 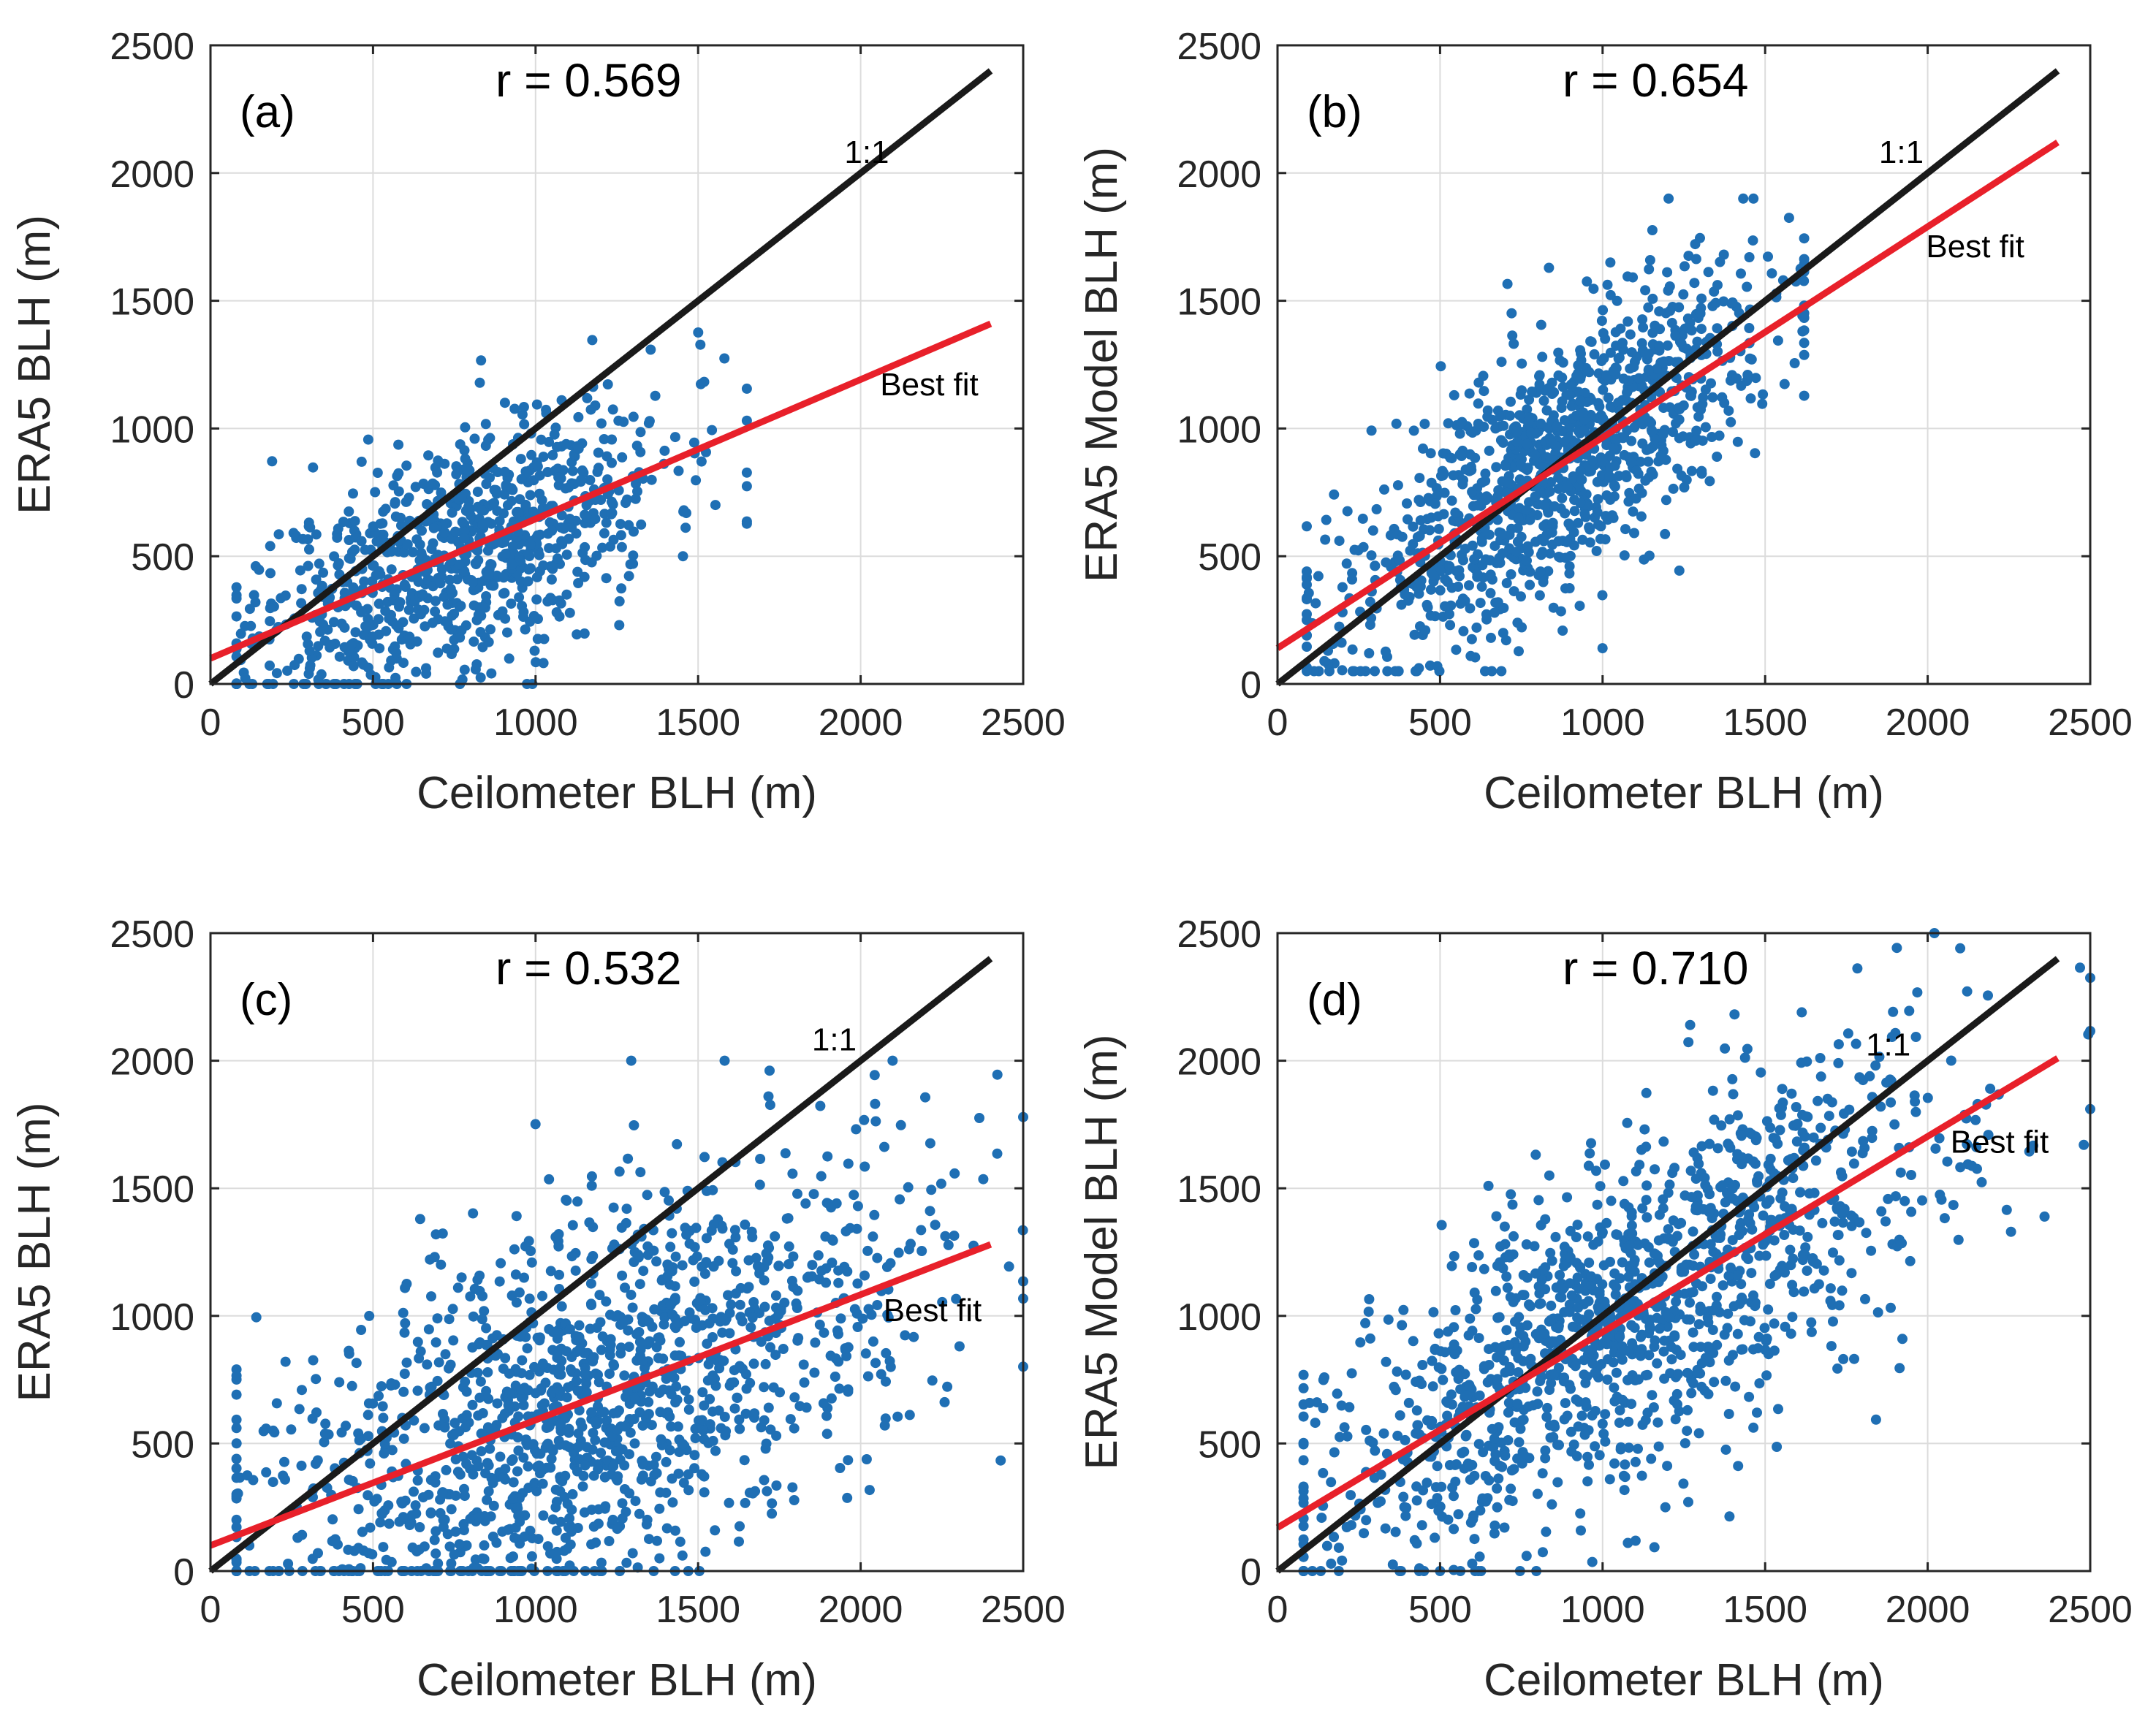 What do you see at coordinates (183, 685) in the screenshot?
I see `y-tick-label: 0` at bounding box center [183, 685].